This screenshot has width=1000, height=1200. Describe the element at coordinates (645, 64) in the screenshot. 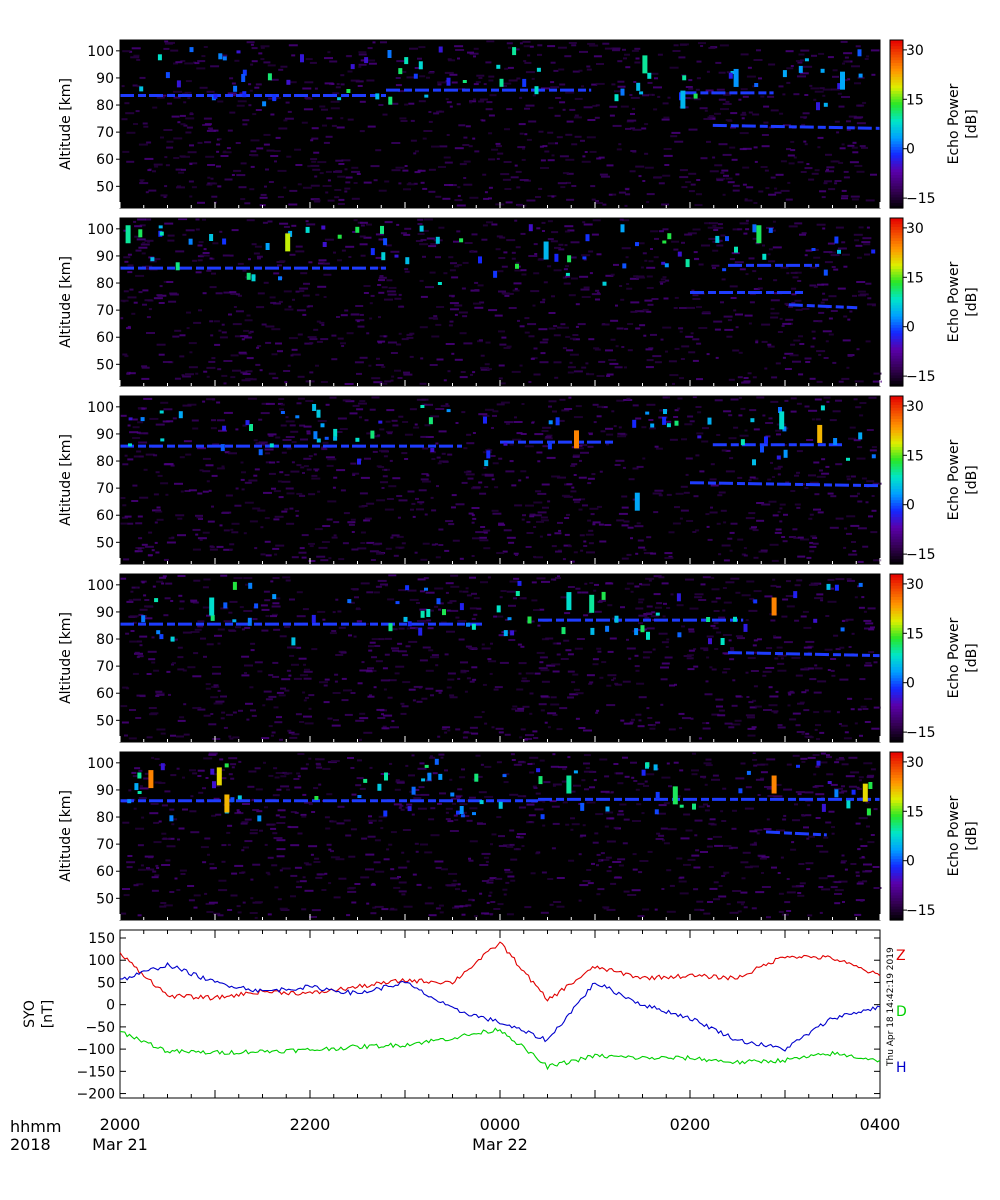

I see `echo-burst` at that location.